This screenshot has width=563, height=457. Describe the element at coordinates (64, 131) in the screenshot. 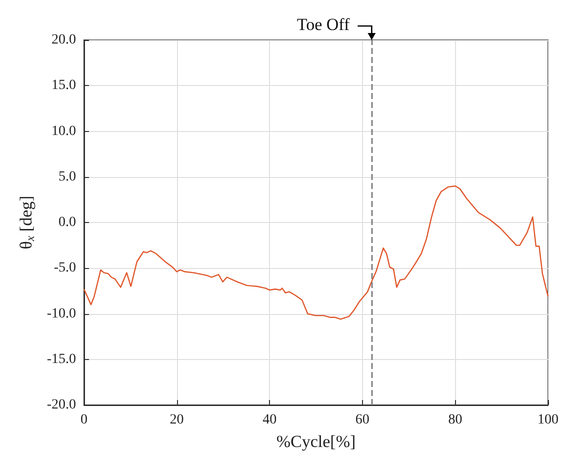

I see `y-tick-label: 10.0` at that location.